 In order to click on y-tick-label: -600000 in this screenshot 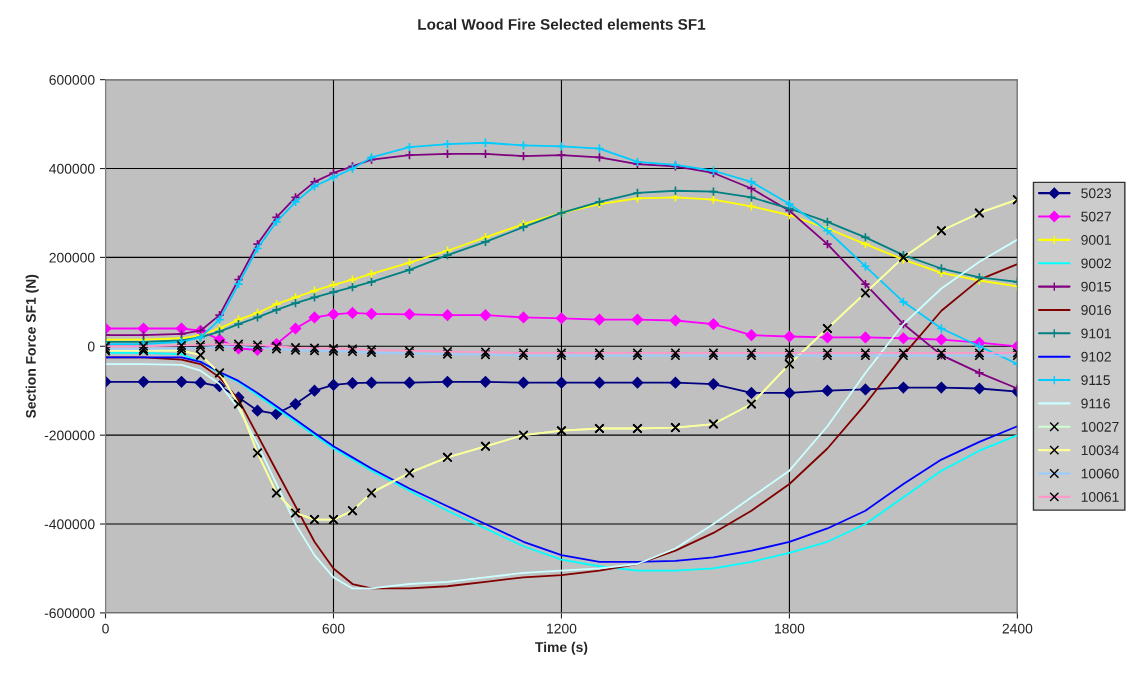, I will do `click(69, 613)`.